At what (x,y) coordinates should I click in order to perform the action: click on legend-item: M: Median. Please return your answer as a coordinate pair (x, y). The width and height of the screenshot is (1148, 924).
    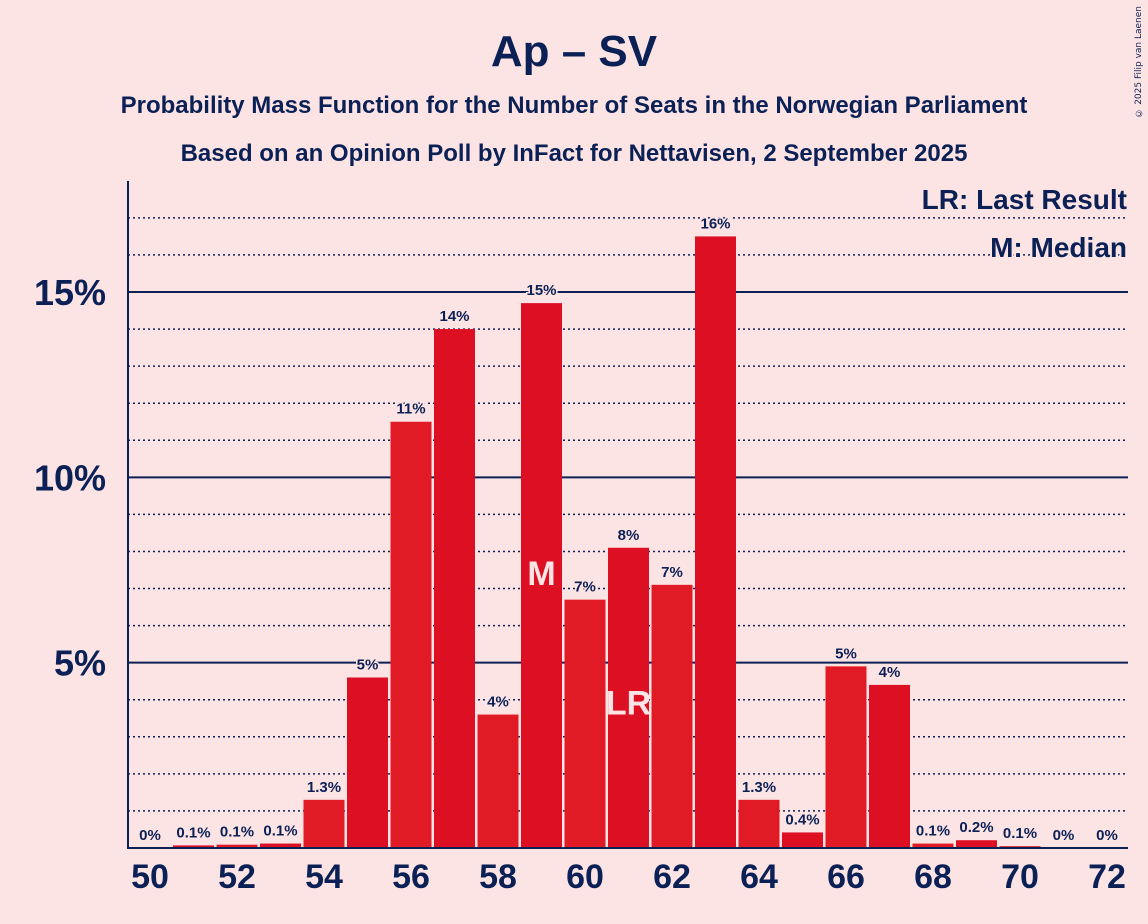
    Looking at the image, I should click on (1058, 247).